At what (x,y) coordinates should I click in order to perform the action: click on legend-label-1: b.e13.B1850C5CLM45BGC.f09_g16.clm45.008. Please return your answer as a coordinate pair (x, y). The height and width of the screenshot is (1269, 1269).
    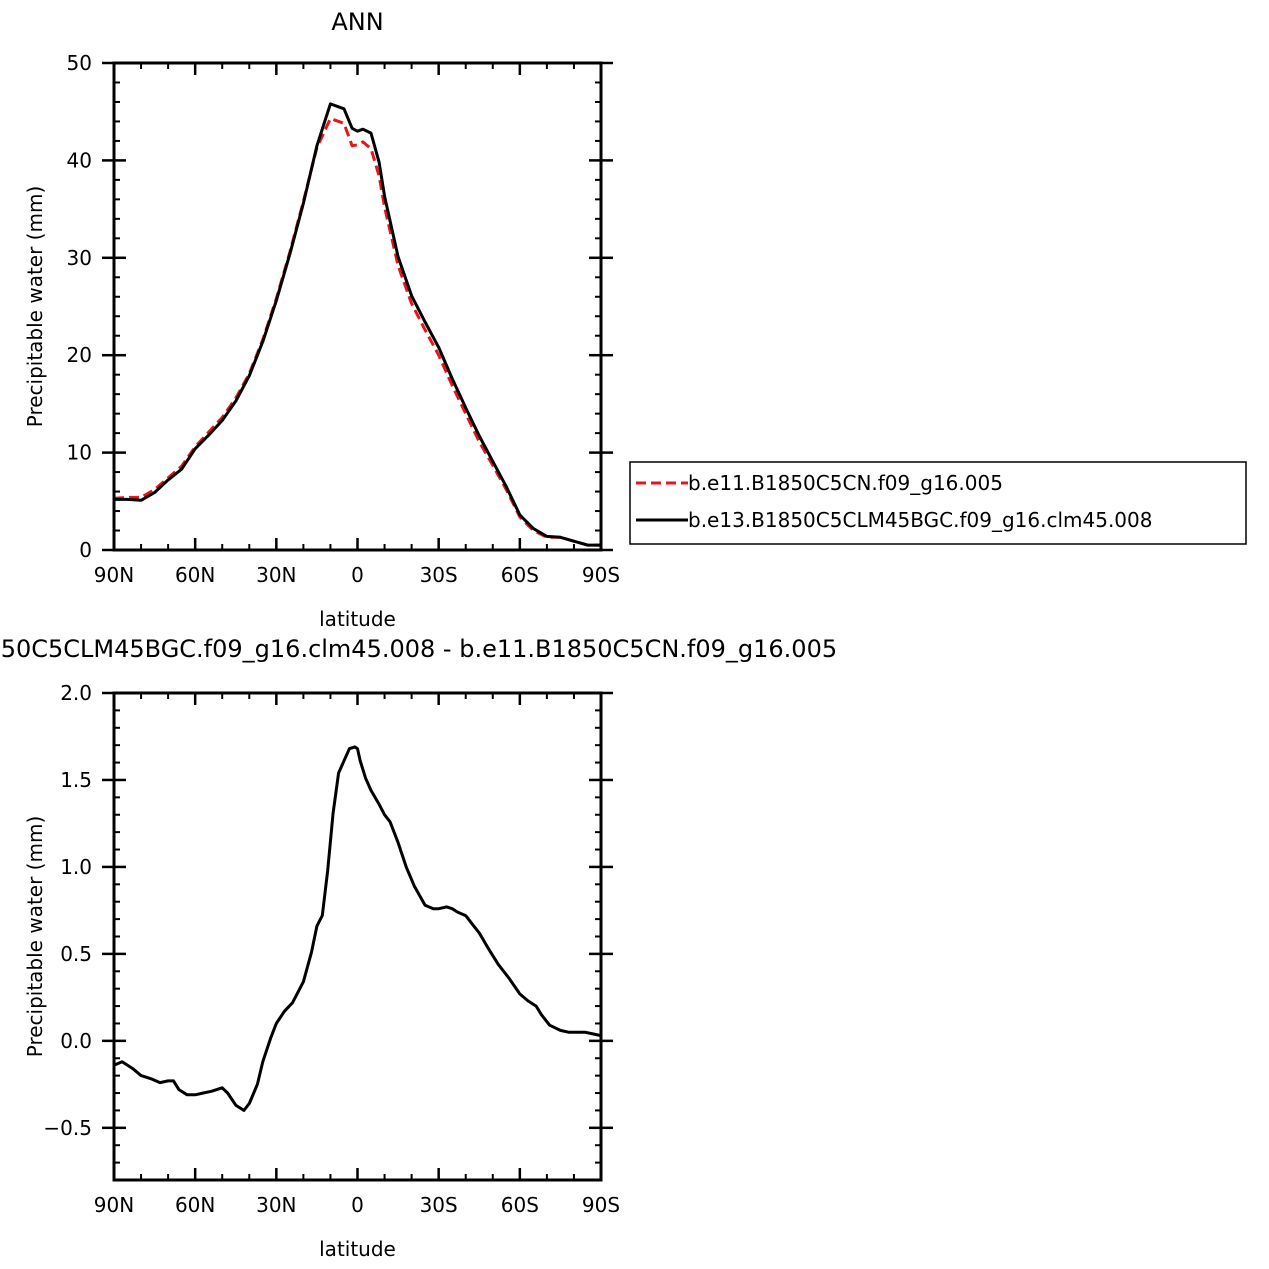
    Looking at the image, I should click on (920, 520).